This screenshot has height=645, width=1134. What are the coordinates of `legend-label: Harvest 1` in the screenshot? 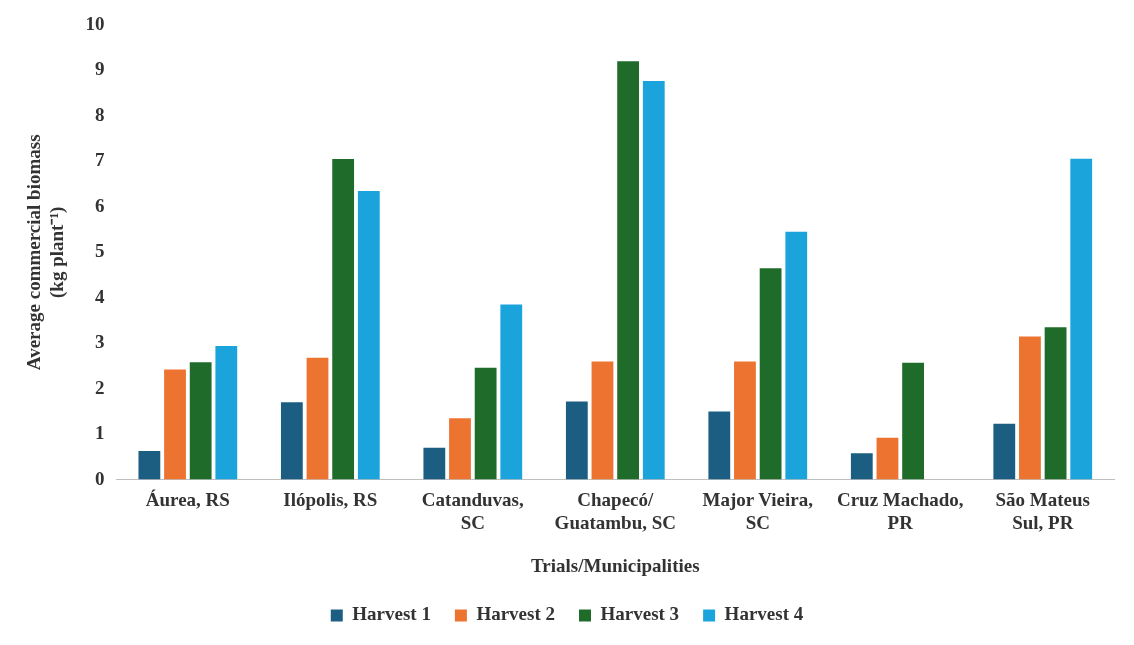 It's located at (391, 614).